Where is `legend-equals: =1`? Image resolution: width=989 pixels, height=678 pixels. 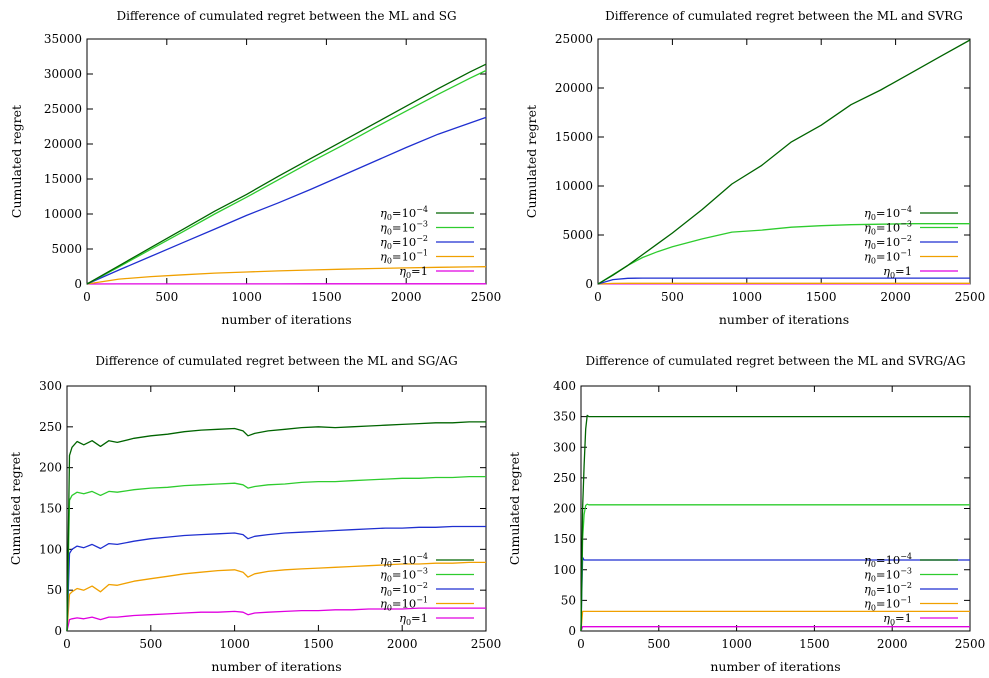 legend-equals: =1 is located at coordinates (903, 271).